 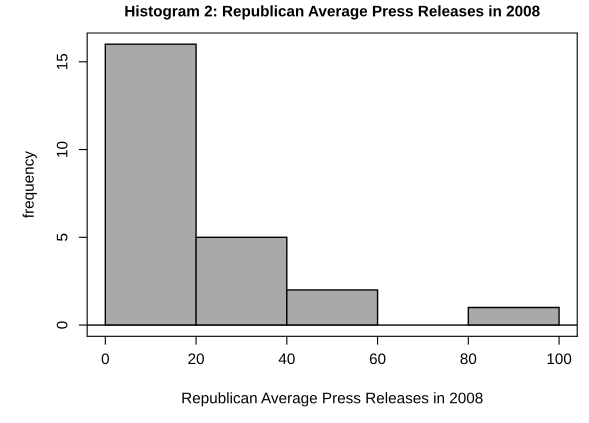 What do you see at coordinates (332, 12) in the screenshot?
I see `chart-title: Histogram 2: Republican Average Press Releases in 2008` at bounding box center [332, 12].